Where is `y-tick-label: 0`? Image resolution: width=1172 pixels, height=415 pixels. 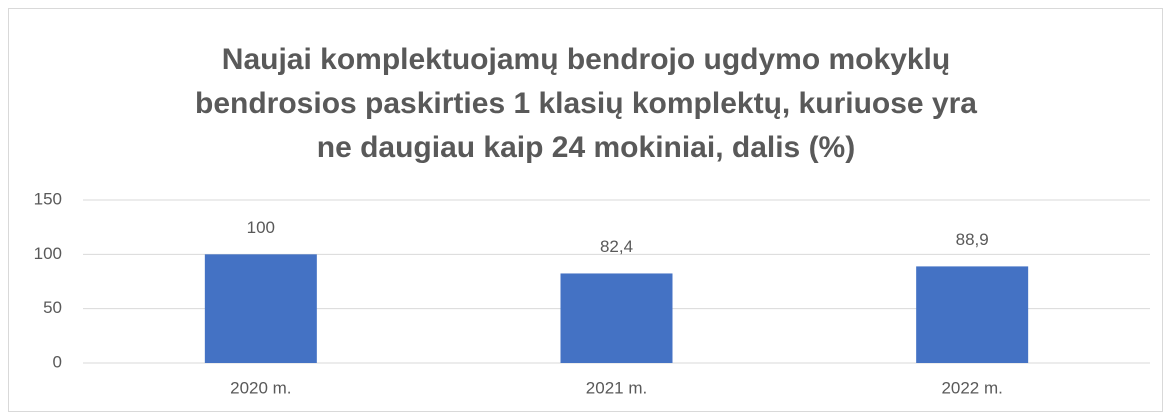 y-tick-label: 0 is located at coordinates (57, 361).